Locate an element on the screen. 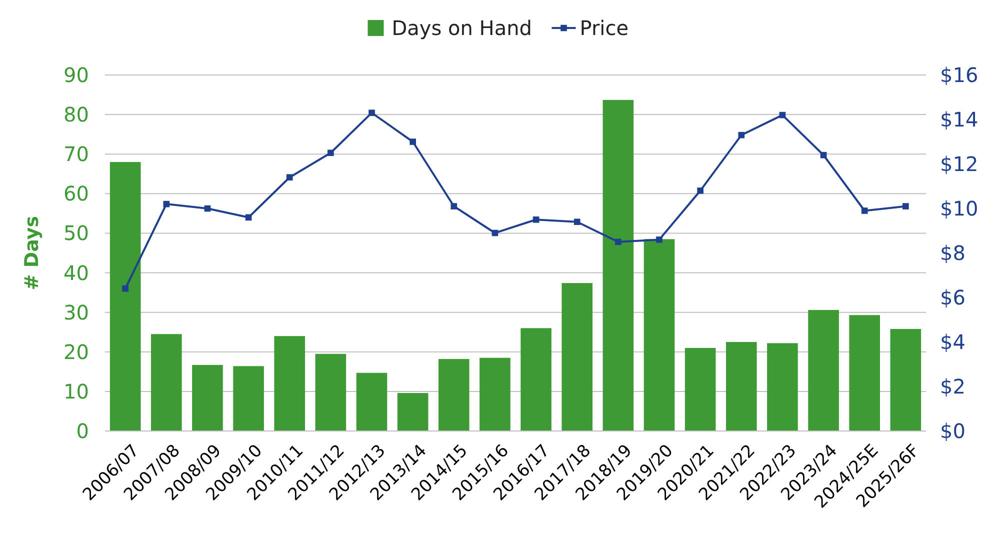 The width and height of the screenshot is (996, 538). y2-tick-label: $12 is located at coordinates (959, 164).